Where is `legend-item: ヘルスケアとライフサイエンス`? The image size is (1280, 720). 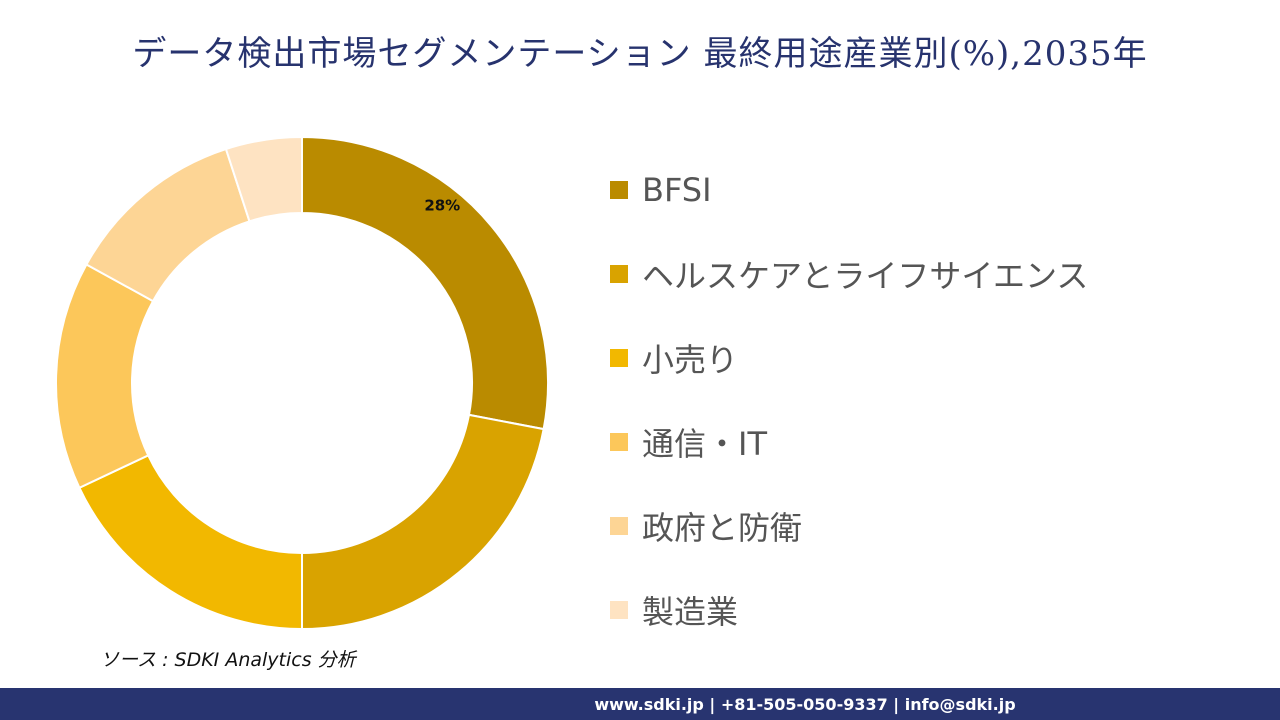
legend-item: ヘルスケアとライフサイエンス is located at coordinates (849, 274).